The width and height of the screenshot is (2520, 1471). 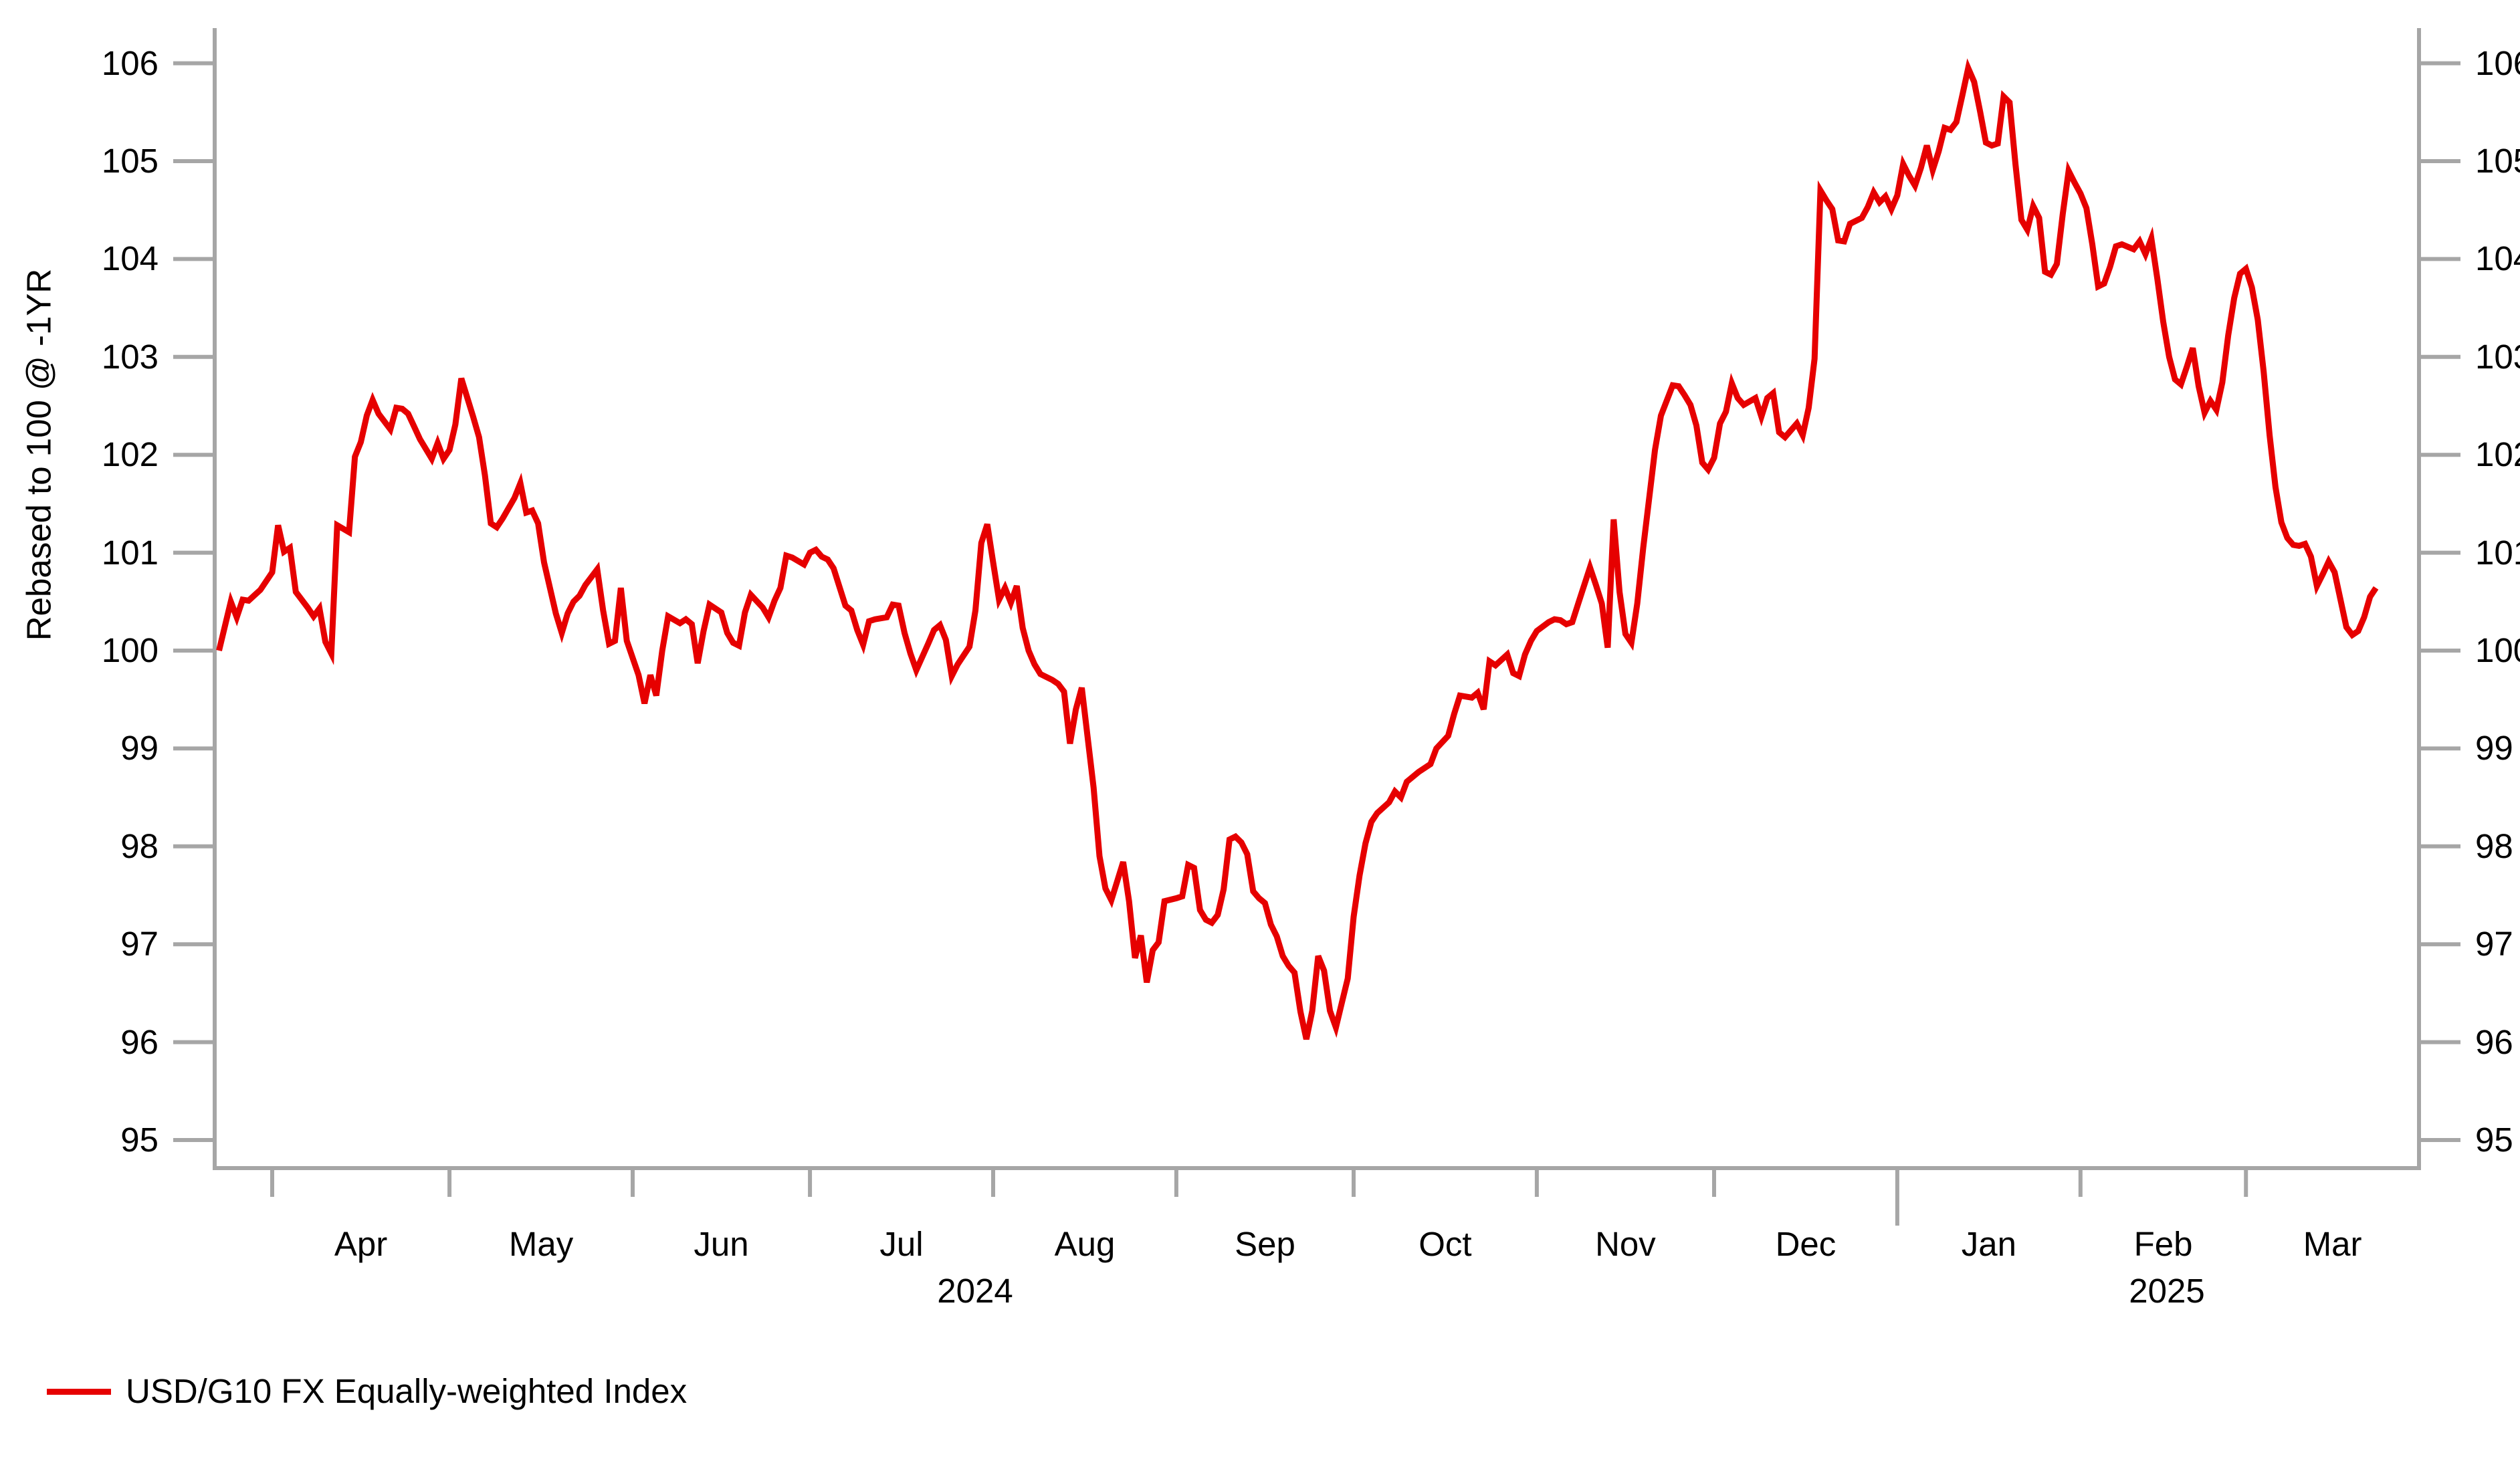 What do you see at coordinates (139, 845) in the screenshot?
I see `y-tick-label-left: 98` at bounding box center [139, 845].